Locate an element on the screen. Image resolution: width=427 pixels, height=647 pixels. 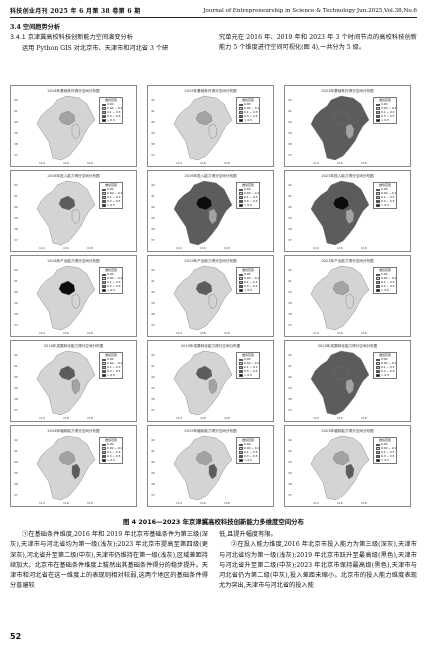
panel-title: 2023年基础条件得分空间分布图 is located at coordinates (347, 91).